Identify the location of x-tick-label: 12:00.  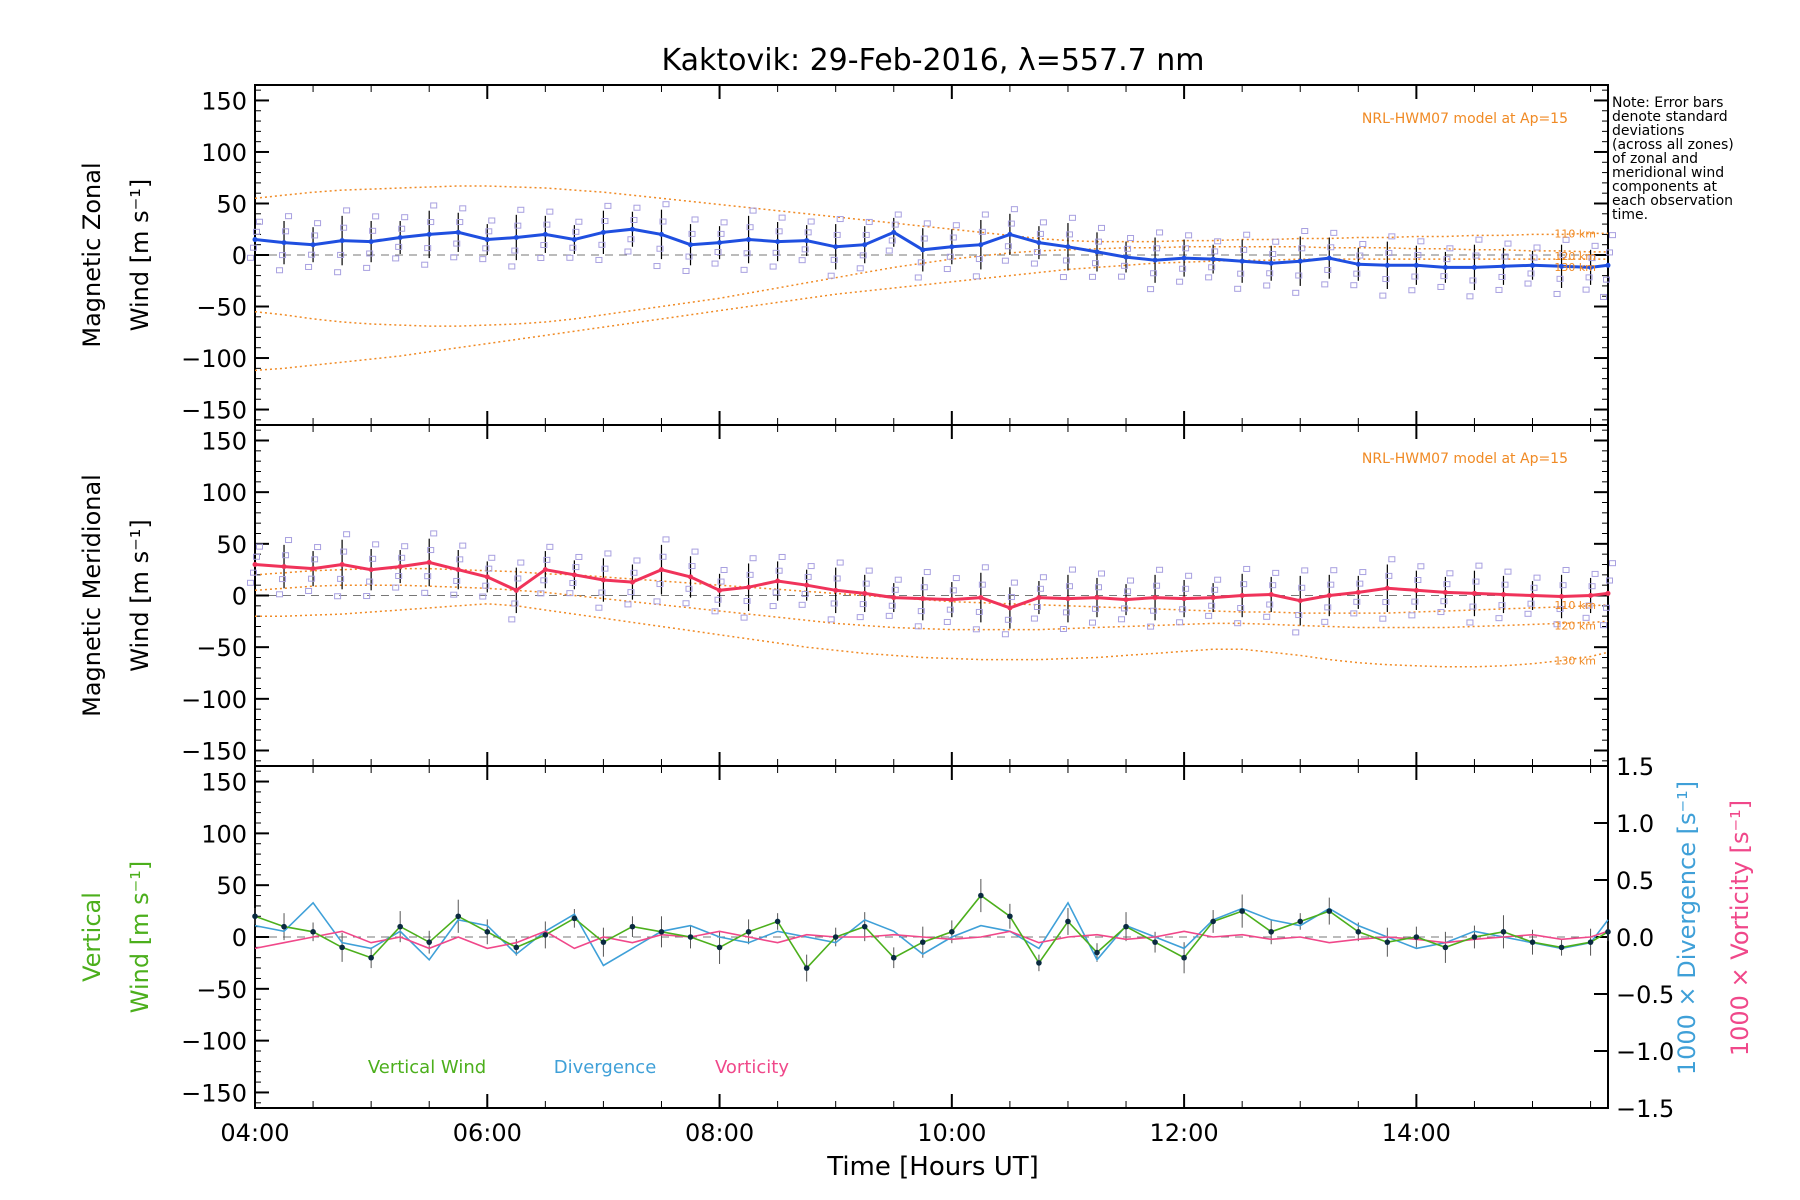
(1184, 1133).